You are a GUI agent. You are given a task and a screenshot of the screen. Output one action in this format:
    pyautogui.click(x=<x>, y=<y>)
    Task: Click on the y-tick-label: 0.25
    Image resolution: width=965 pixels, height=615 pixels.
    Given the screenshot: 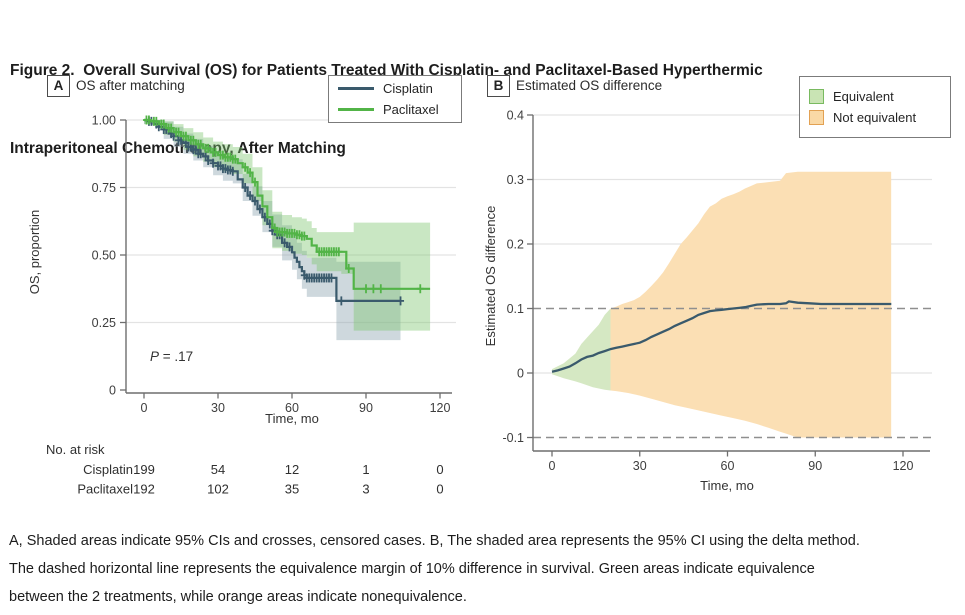 What is the action you would take?
    pyautogui.click(x=104, y=323)
    